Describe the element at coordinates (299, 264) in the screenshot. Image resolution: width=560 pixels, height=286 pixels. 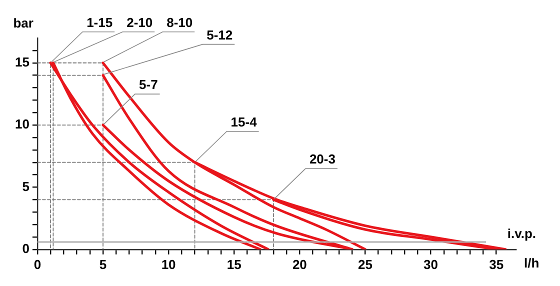
I see `x-tick-label: 20` at that location.